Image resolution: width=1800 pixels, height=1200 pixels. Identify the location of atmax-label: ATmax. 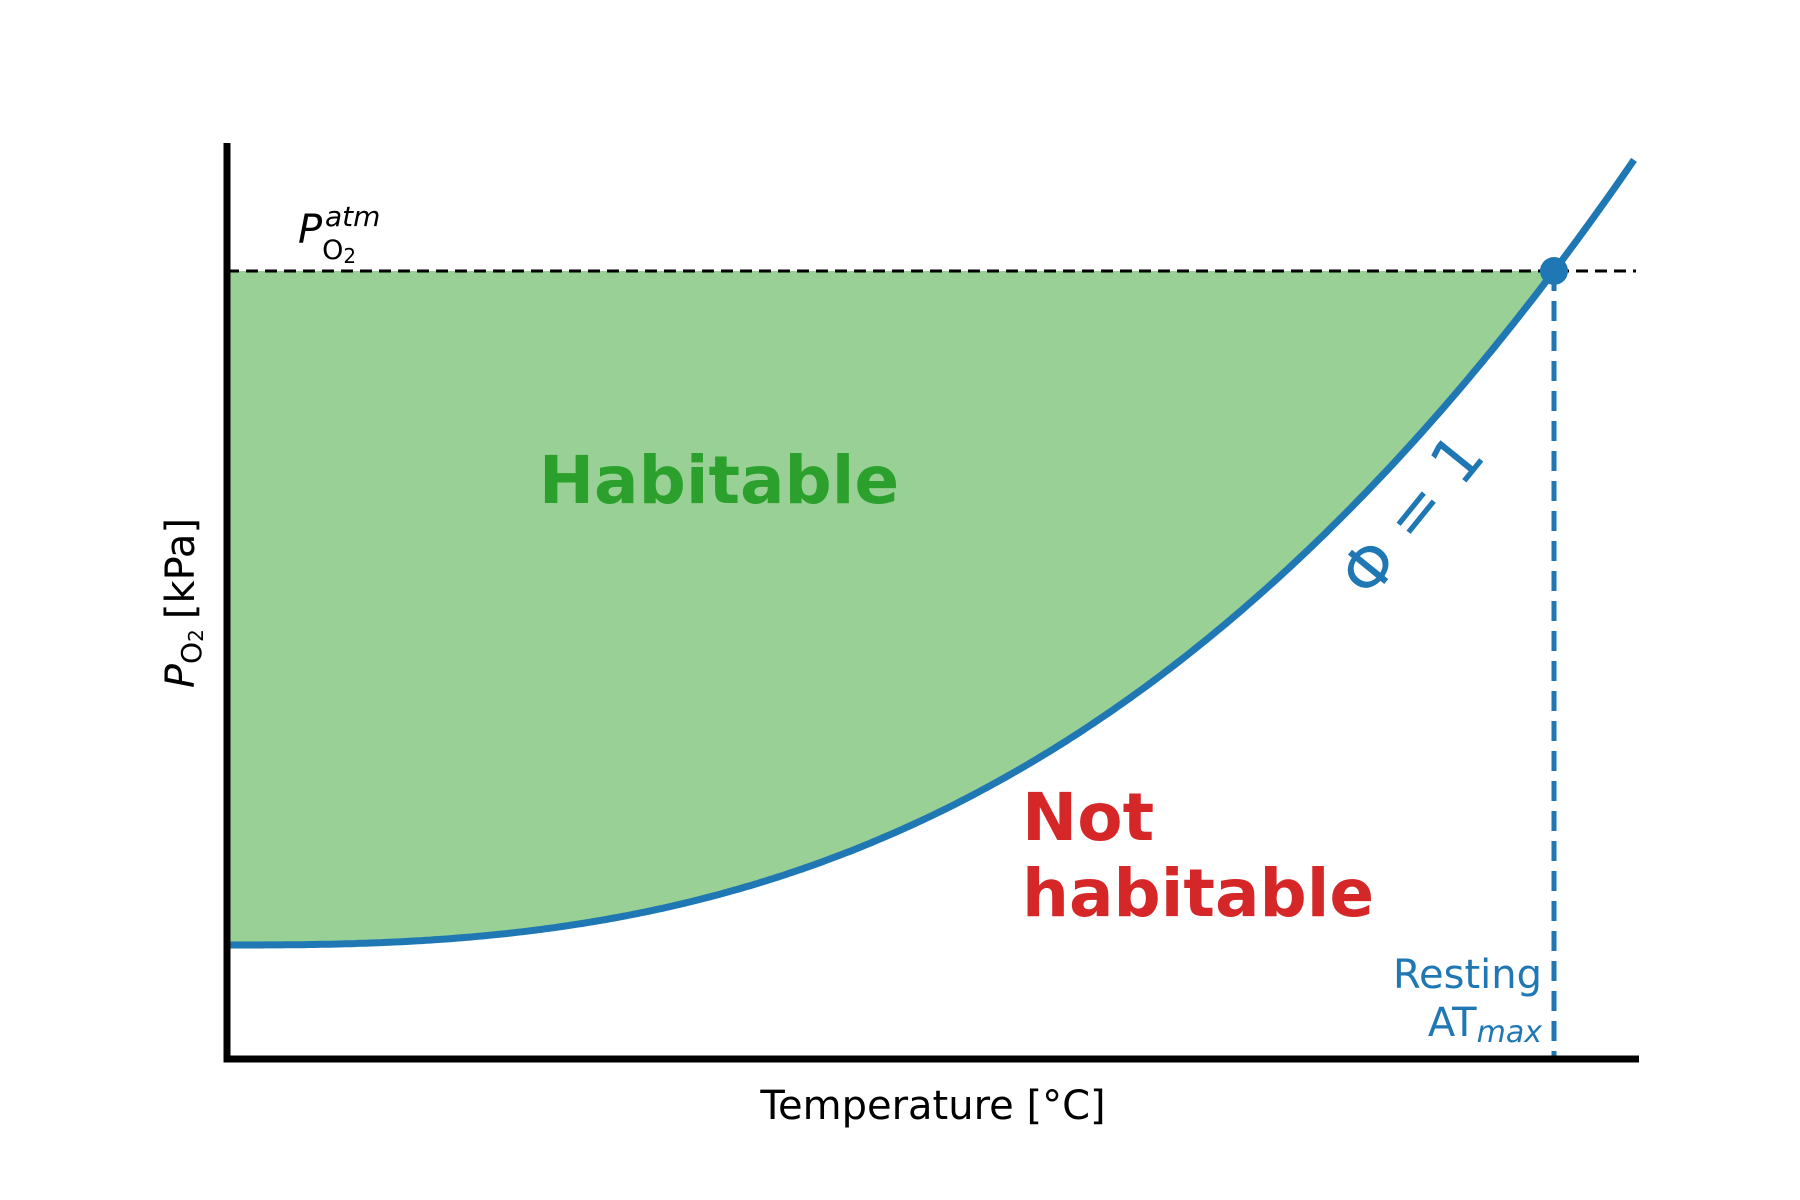
(1485, 1025).